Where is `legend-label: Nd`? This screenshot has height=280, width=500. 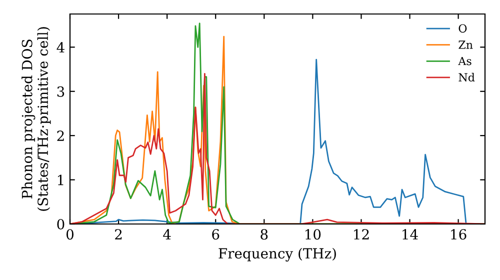
legend-label: Nd is located at coordinates (466, 77).